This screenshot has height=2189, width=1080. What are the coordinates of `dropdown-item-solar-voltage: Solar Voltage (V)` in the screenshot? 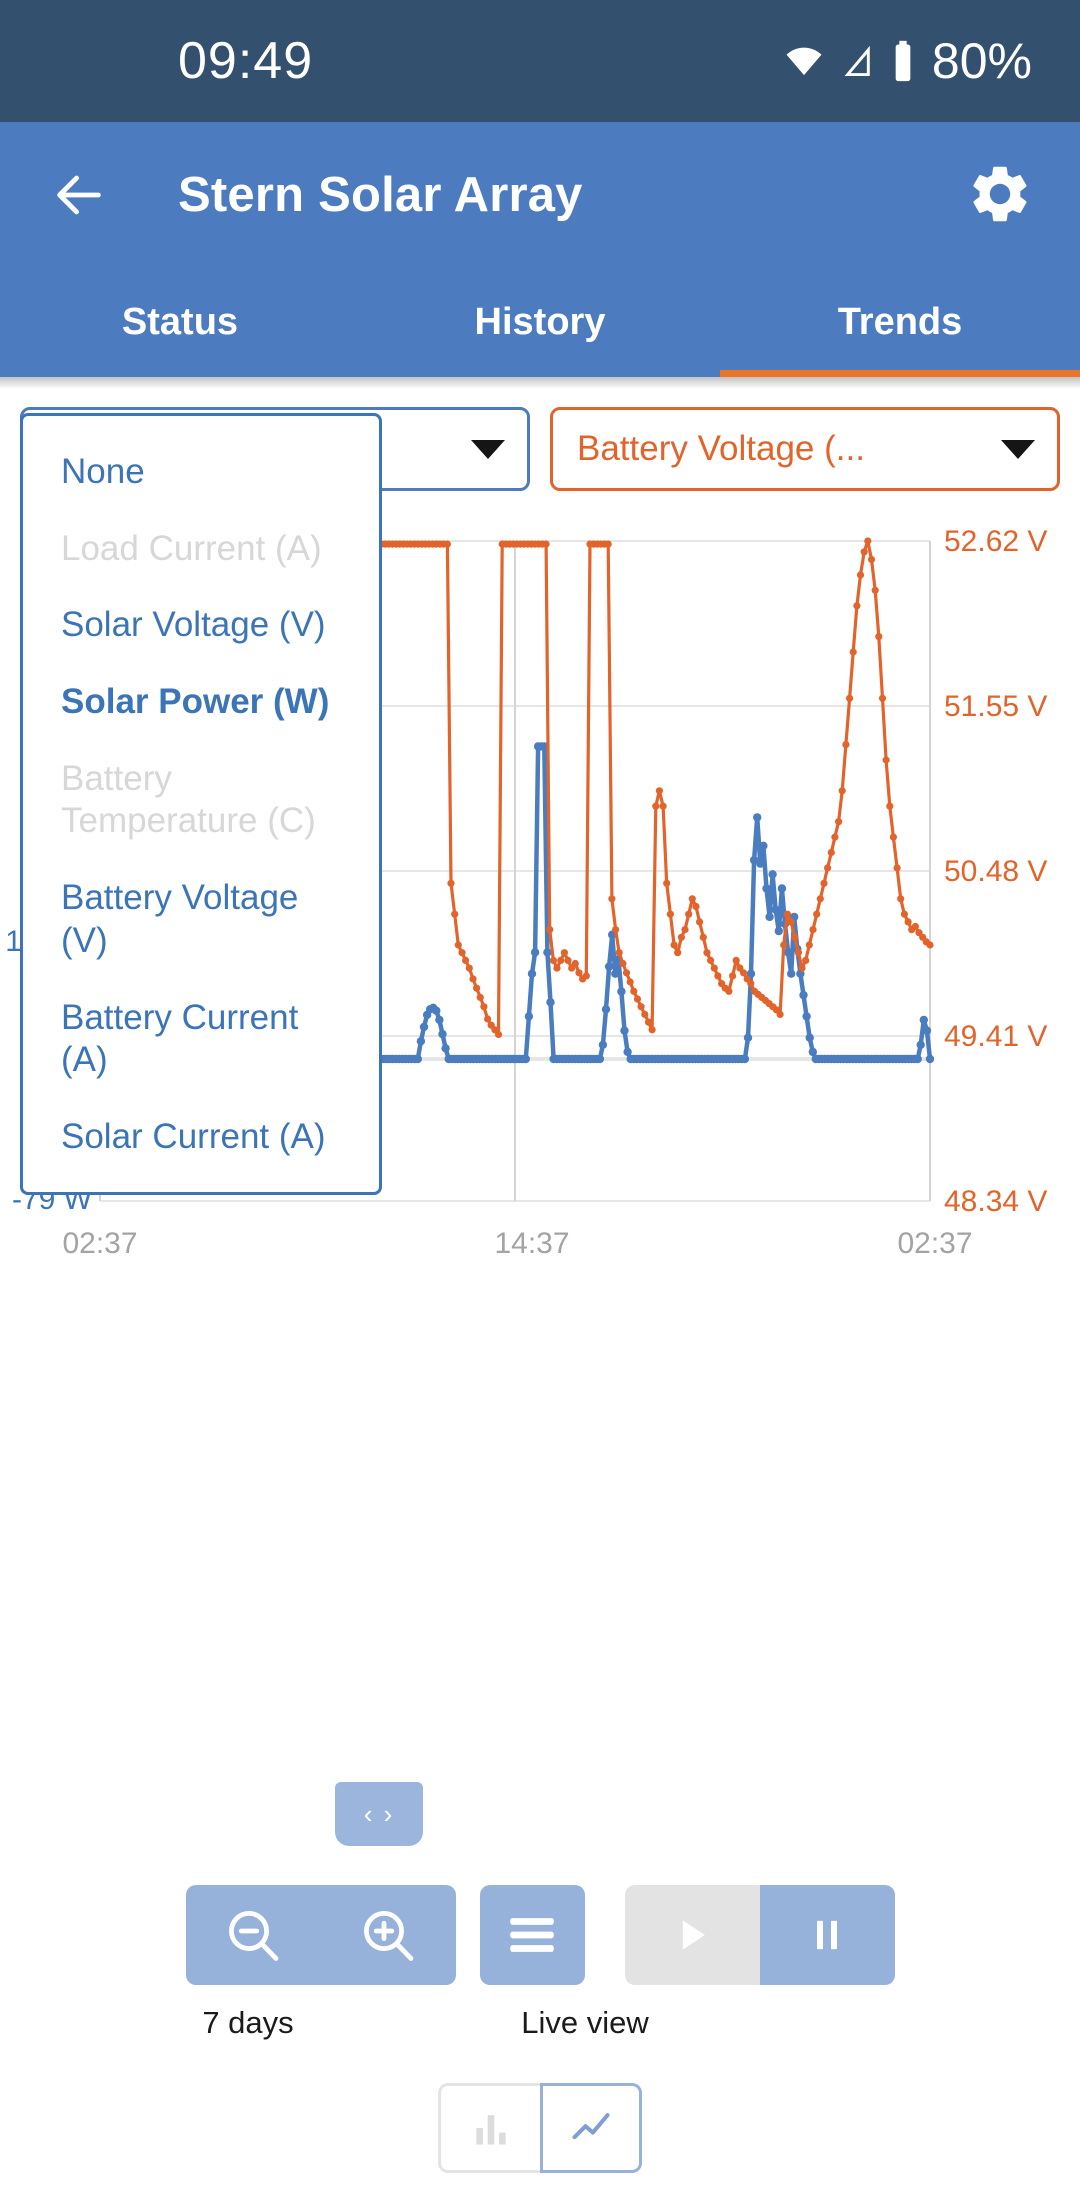 It's located at (193, 625).